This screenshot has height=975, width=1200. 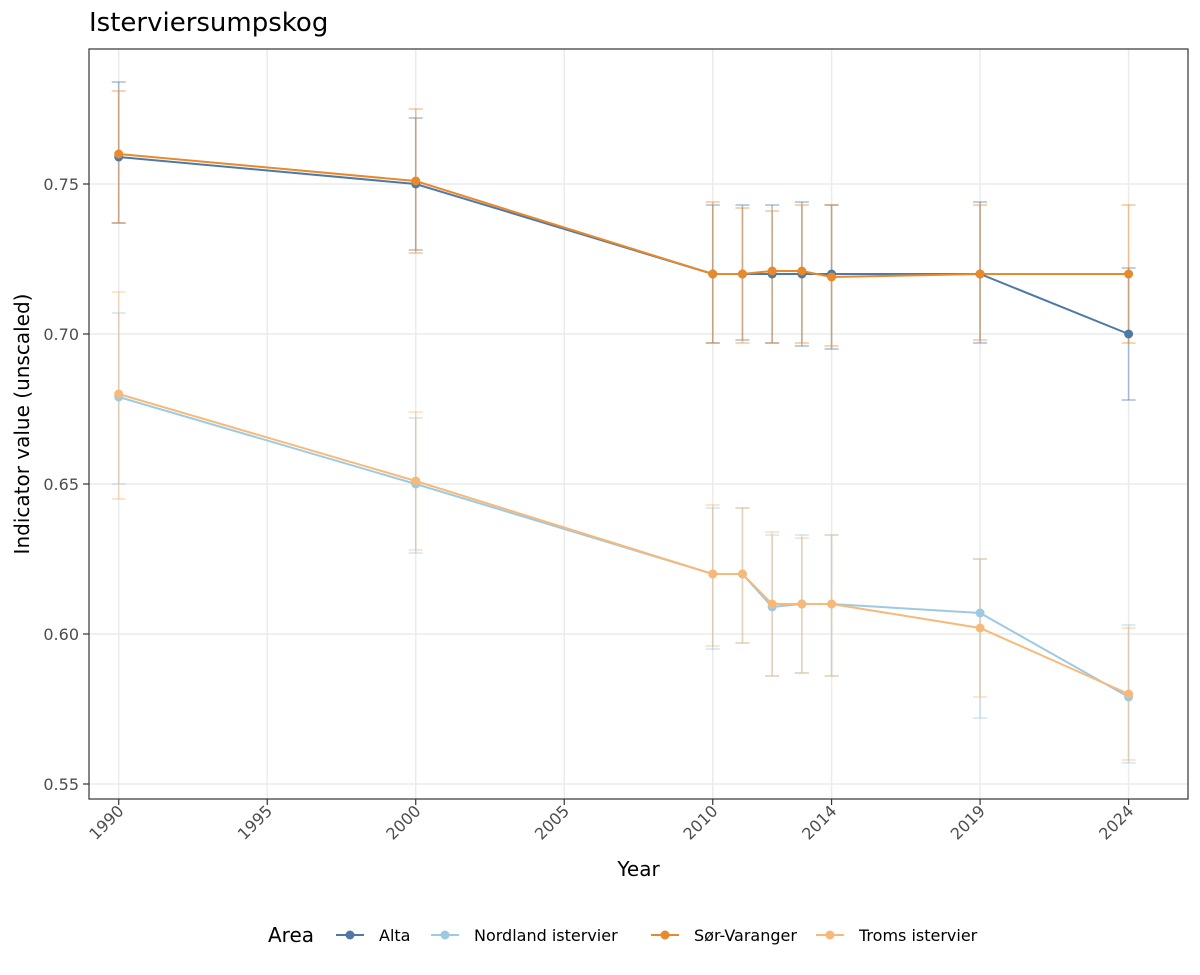 I want to click on y-axis-title: Indicator value (unscaled), so click(x=22, y=424).